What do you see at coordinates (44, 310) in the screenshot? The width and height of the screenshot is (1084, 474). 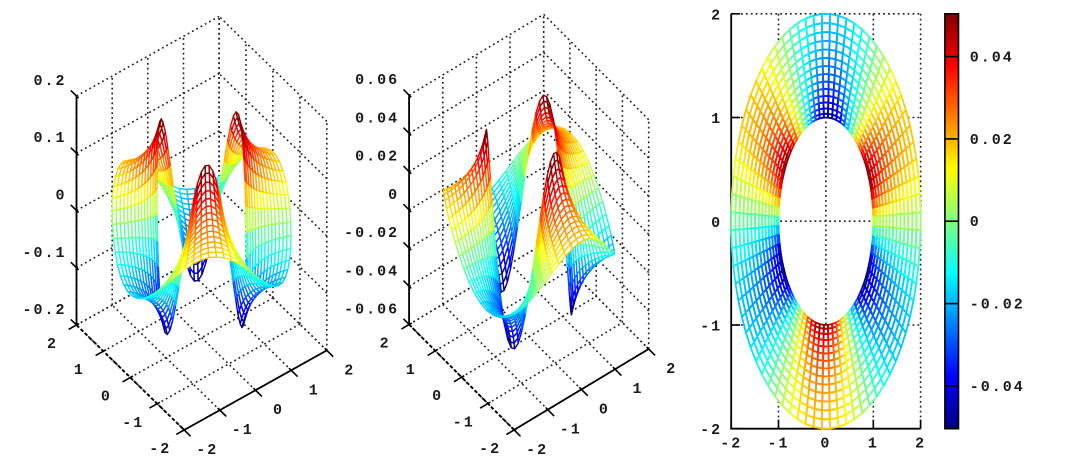 I see `svg-text: -0.2` at bounding box center [44, 310].